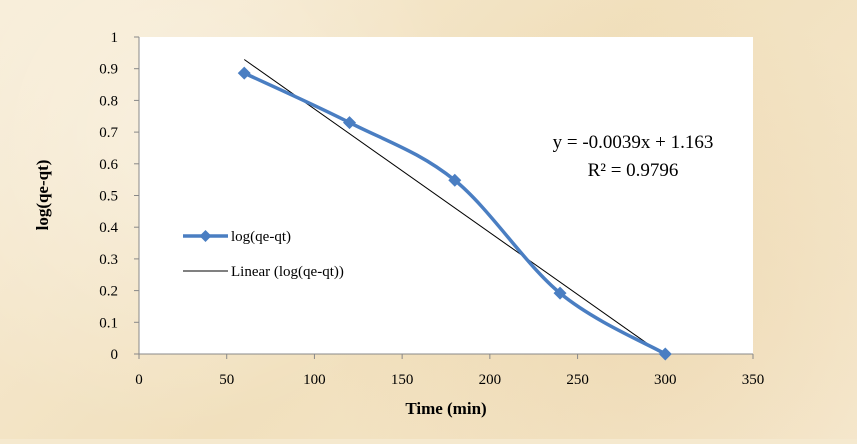  I want to click on x-tick-label: 150, so click(402, 380).